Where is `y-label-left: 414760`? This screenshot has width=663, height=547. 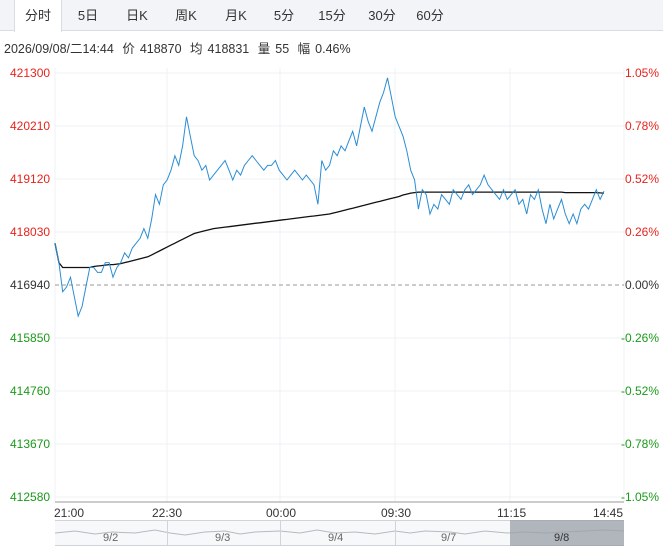
y-label-left: 414760 is located at coordinates (30, 391).